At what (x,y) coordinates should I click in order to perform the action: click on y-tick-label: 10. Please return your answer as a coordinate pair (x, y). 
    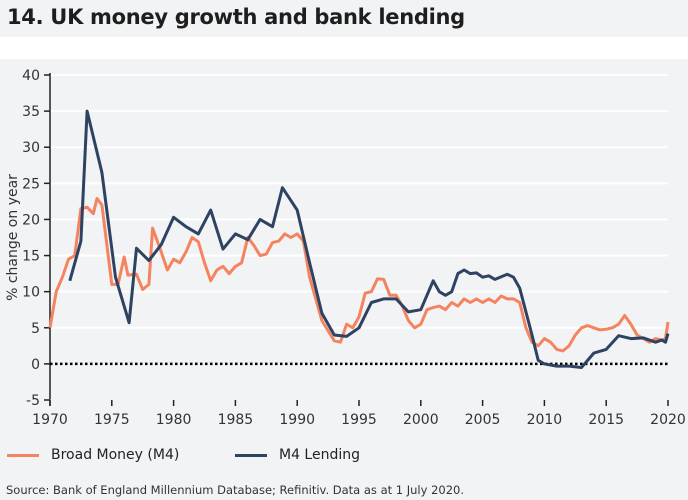
    Looking at the image, I should click on (31, 293).